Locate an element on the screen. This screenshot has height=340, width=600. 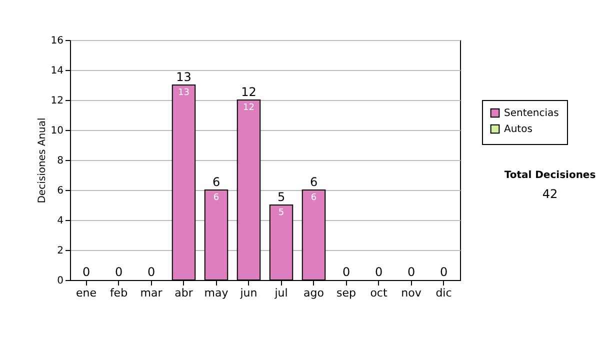
x-tick-label: dic is located at coordinates (444, 293).